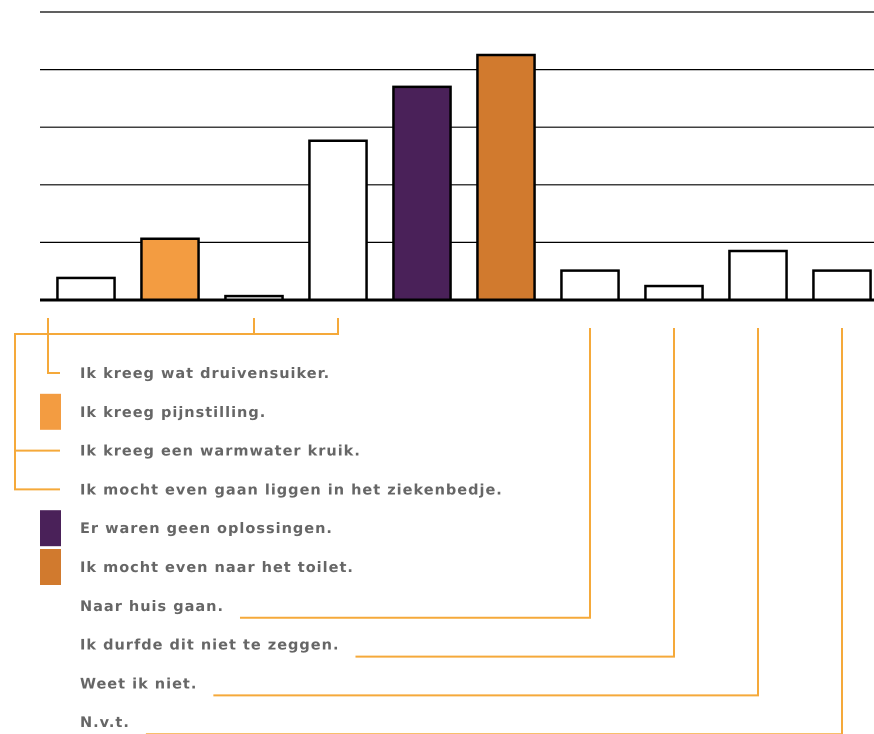  What do you see at coordinates (206, 529) in the screenshot?
I see `text: Er waren geen oplossingen.` at bounding box center [206, 529].